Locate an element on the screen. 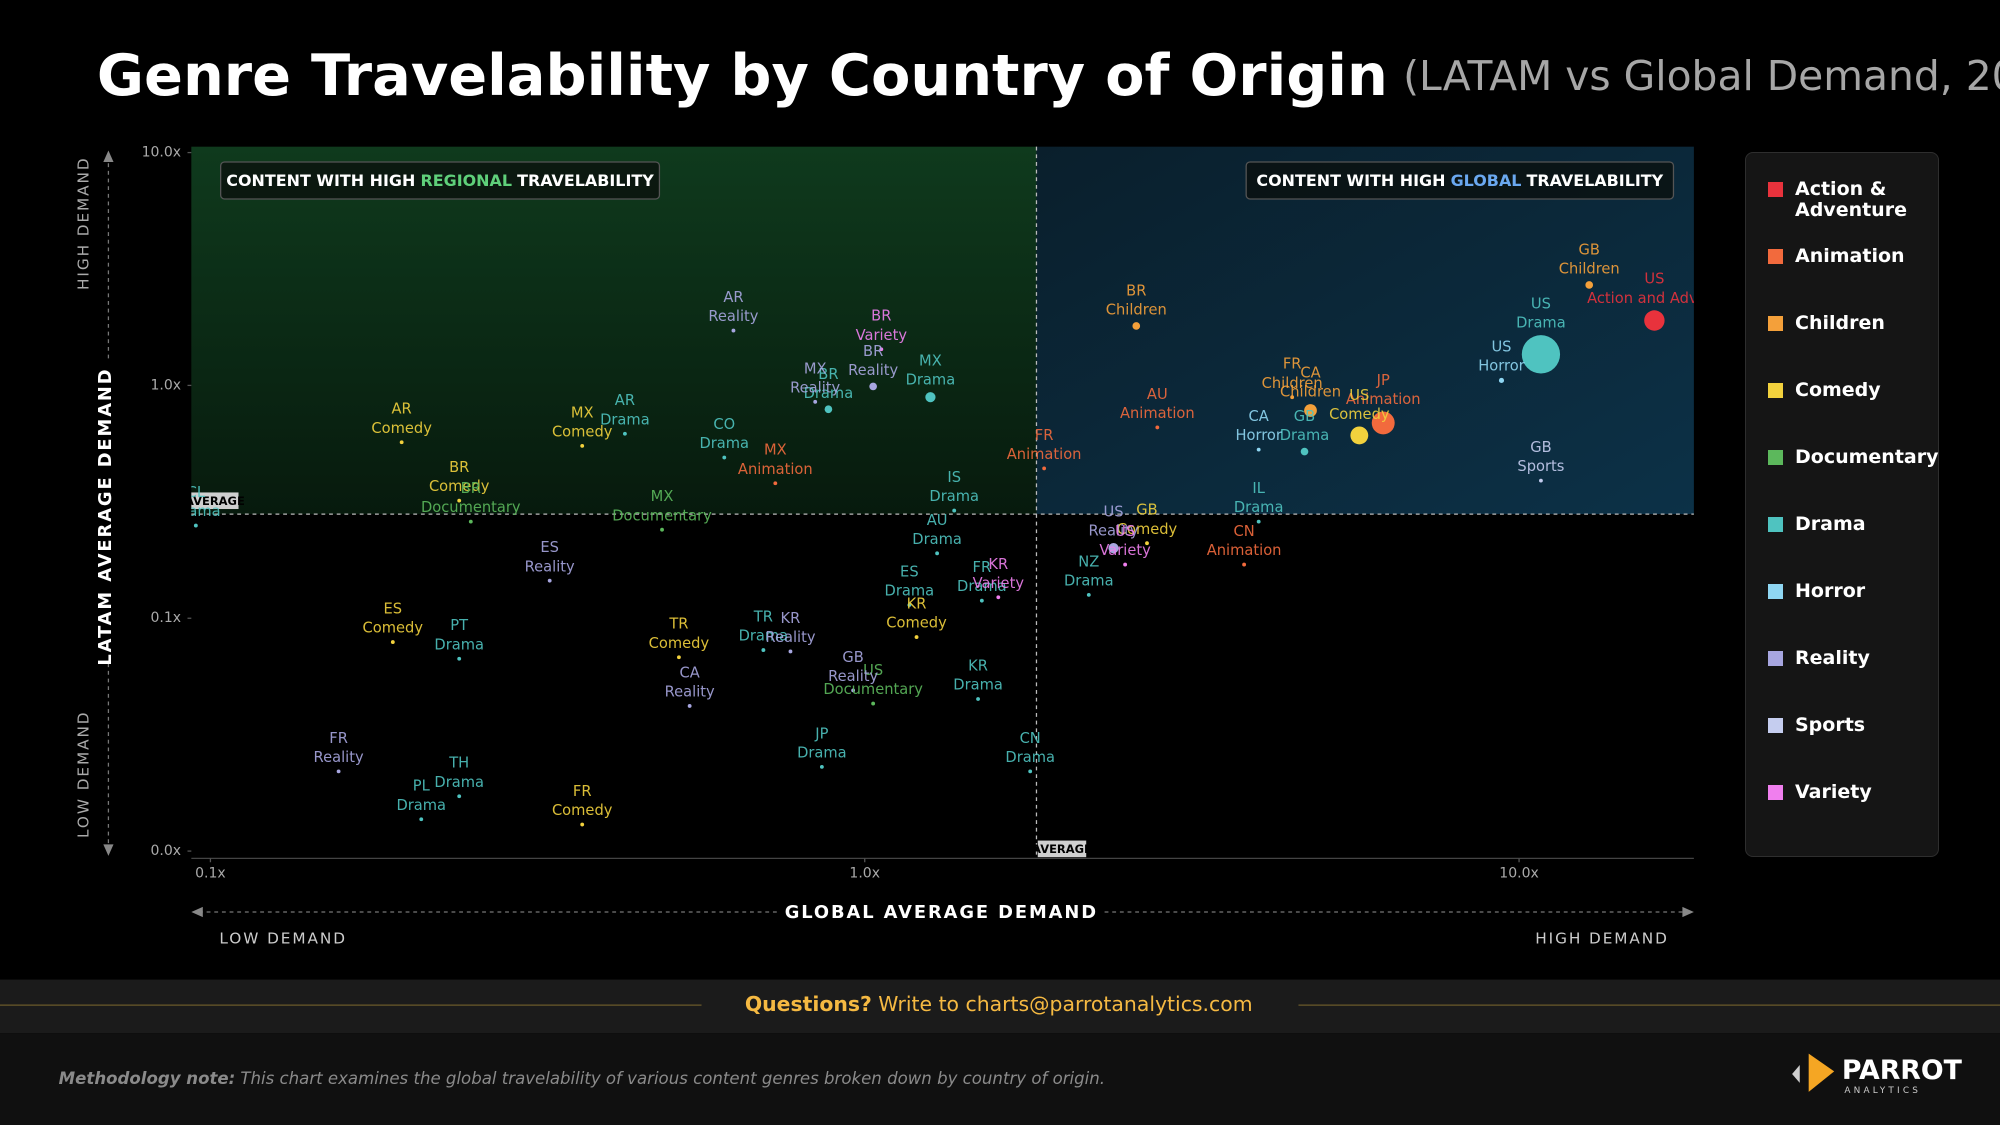 The width and height of the screenshot is (2000, 1125). average-label: AVERAGE is located at coordinates (1062, 849).